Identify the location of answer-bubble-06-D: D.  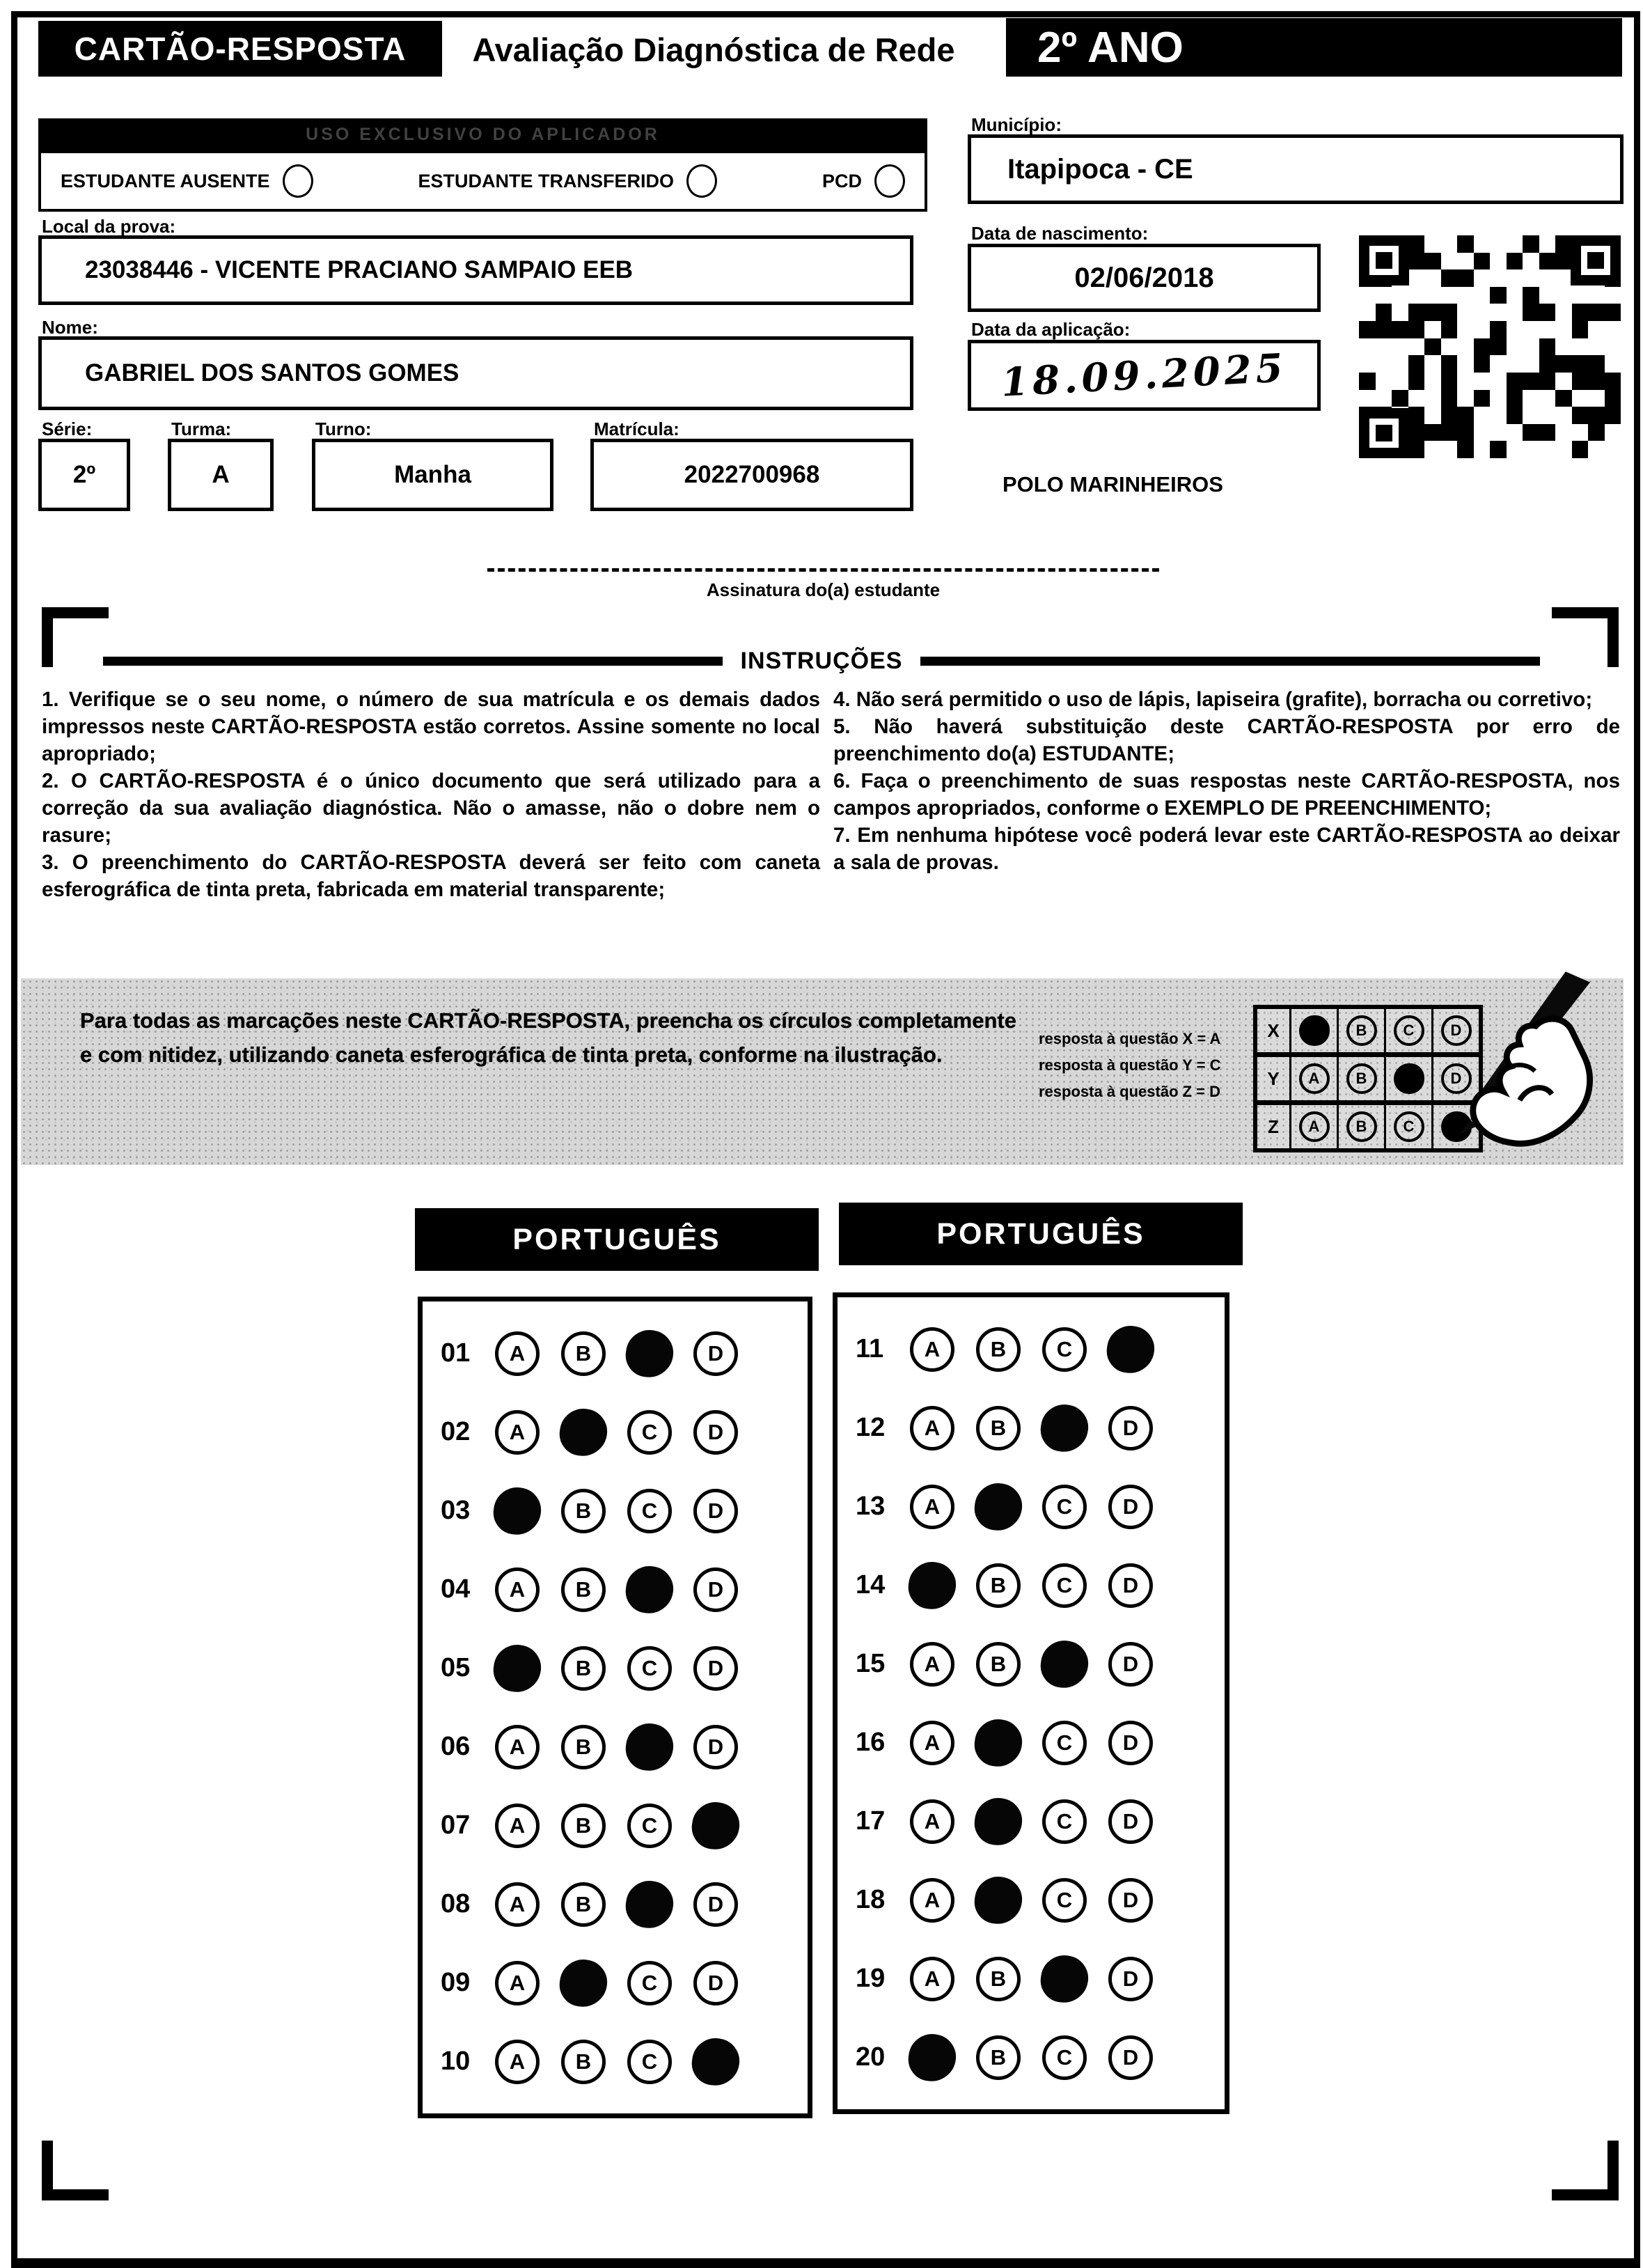
(715, 1746).